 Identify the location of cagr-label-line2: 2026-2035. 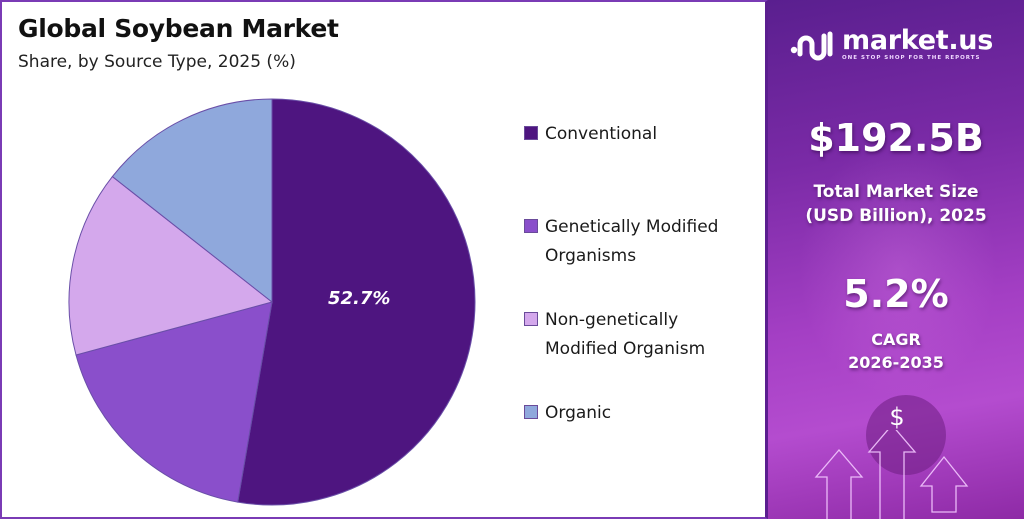
(896, 362).